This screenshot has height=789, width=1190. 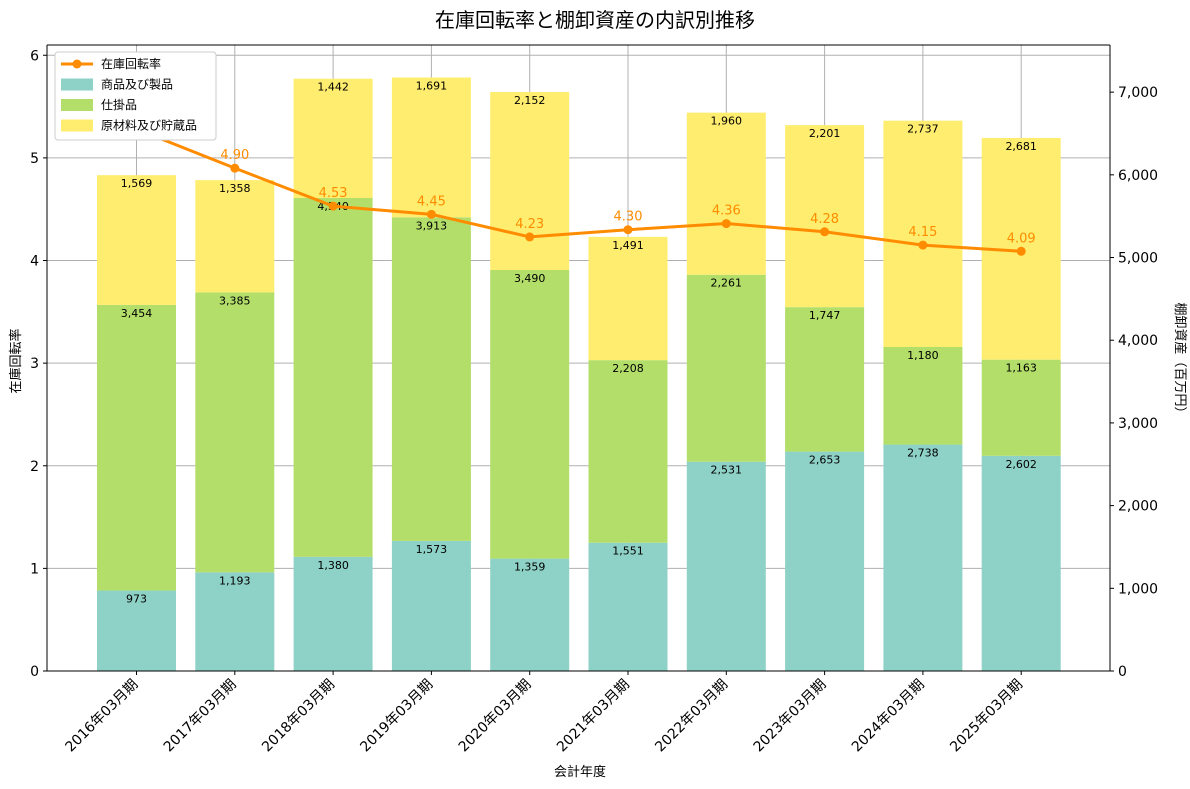 What do you see at coordinates (432, 549) in the screenshot?
I see `bar-value-label: 1,573` at bounding box center [432, 549].